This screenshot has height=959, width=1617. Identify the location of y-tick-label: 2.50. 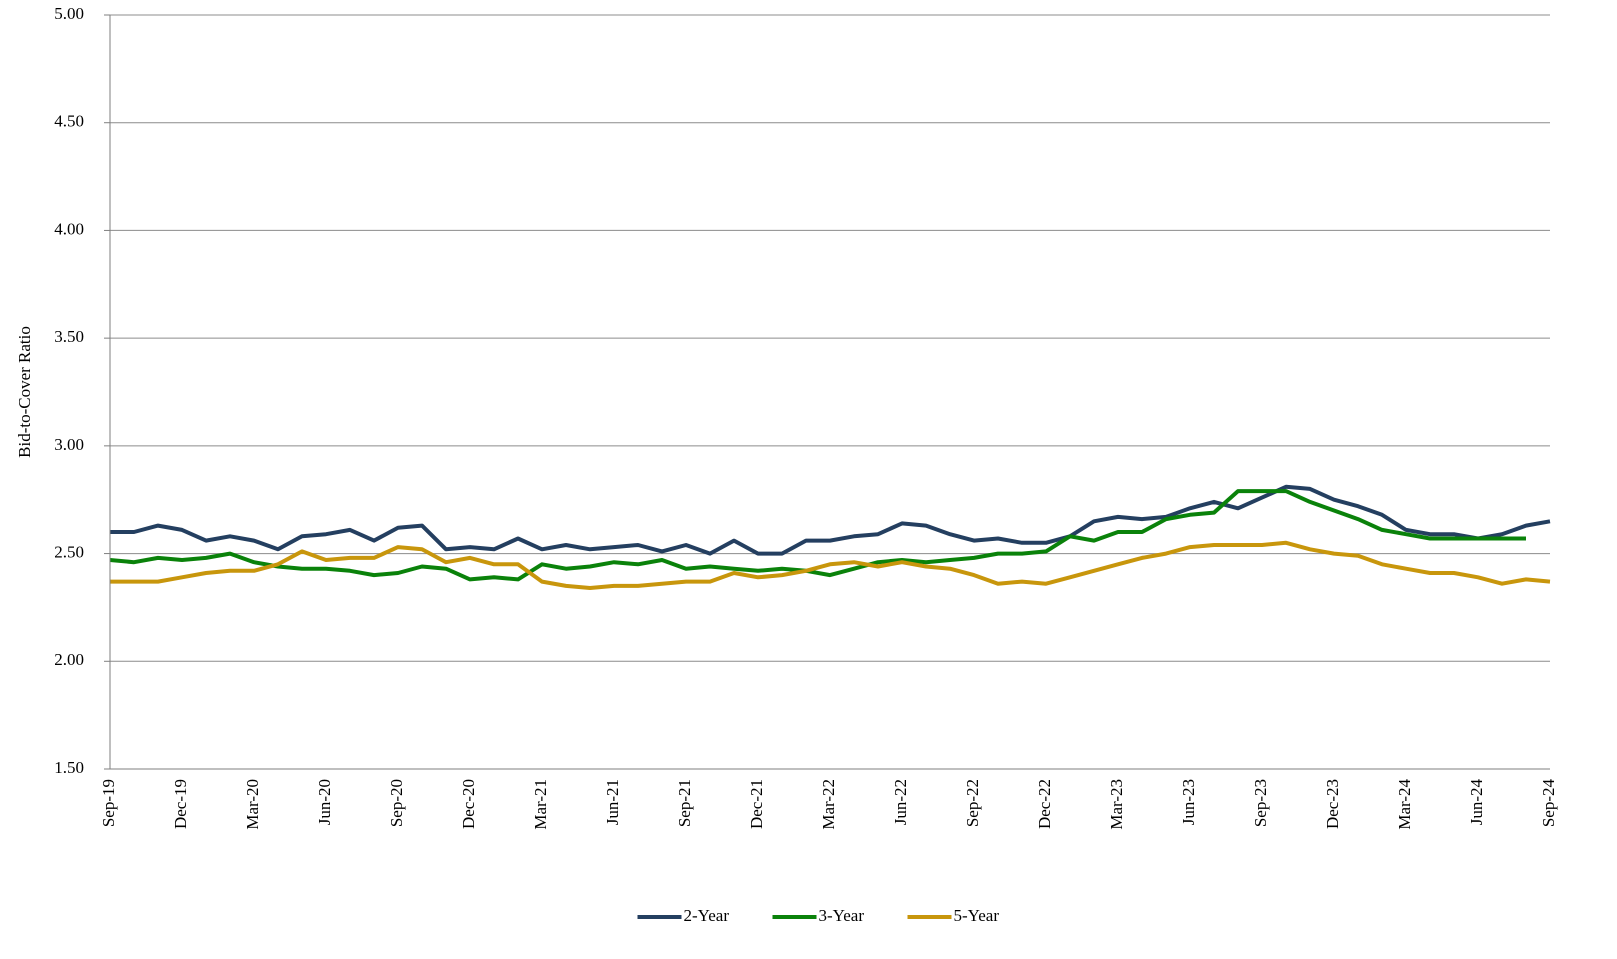
(69, 551).